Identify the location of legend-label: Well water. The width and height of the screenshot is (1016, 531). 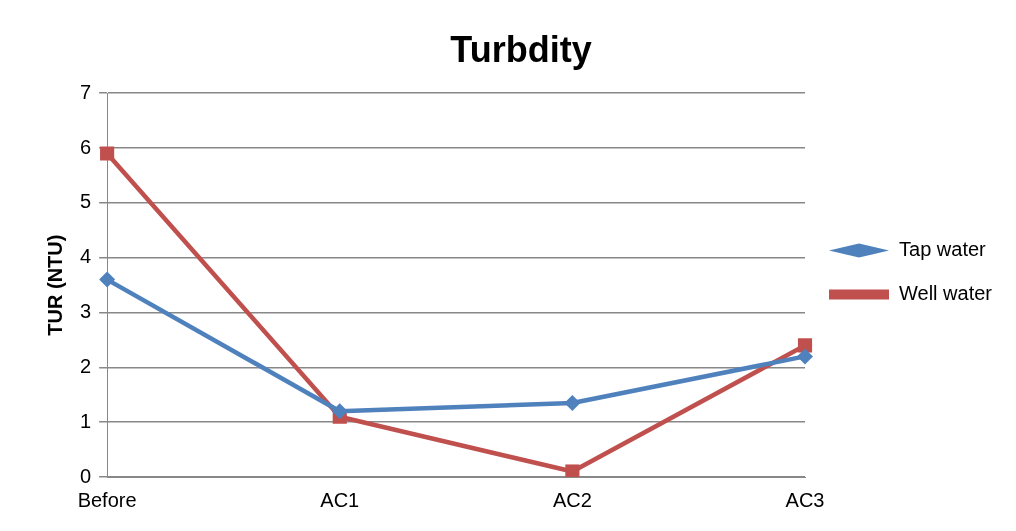
(946, 293).